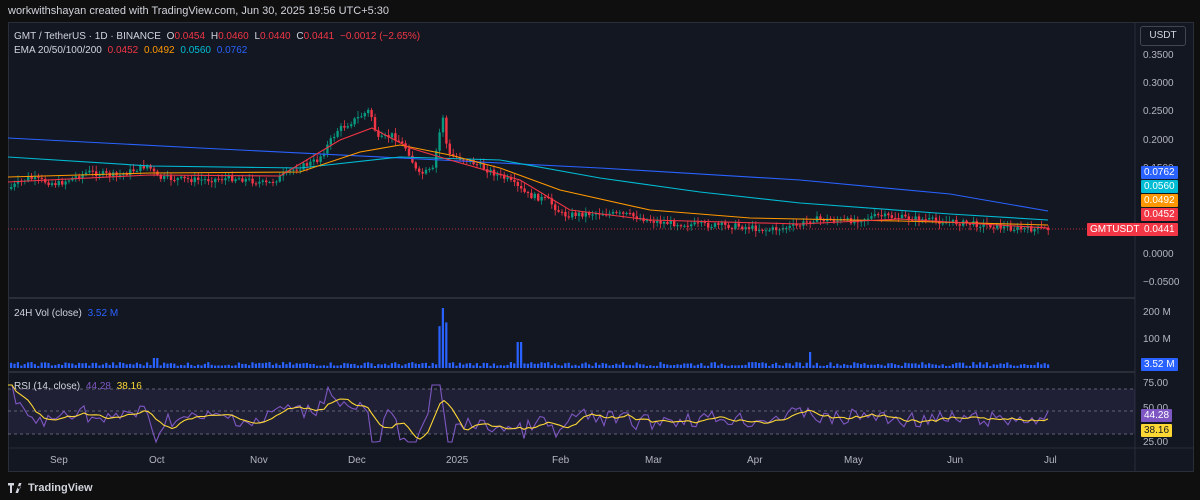 The width and height of the screenshot is (1200, 500). Describe the element at coordinates (1163, 36) in the screenshot. I see `currency-button: USDT` at that location.